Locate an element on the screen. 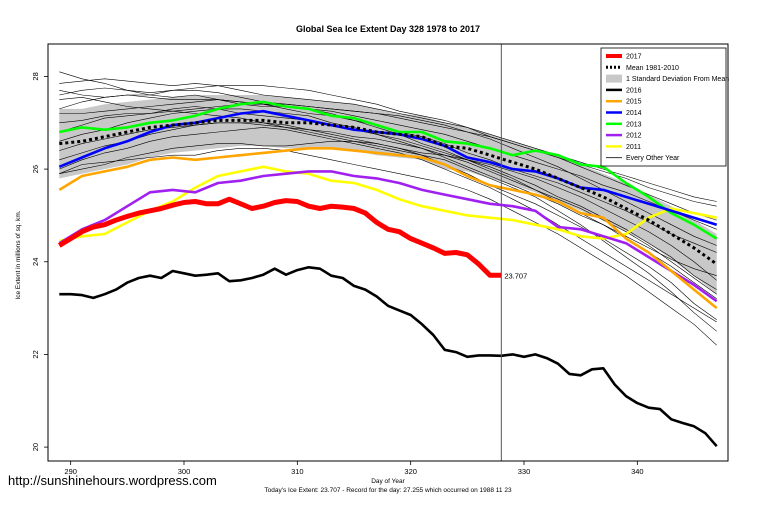 The width and height of the screenshot is (760, 506). annotation-layer: 23.707 is located at coordinates (515, 275).